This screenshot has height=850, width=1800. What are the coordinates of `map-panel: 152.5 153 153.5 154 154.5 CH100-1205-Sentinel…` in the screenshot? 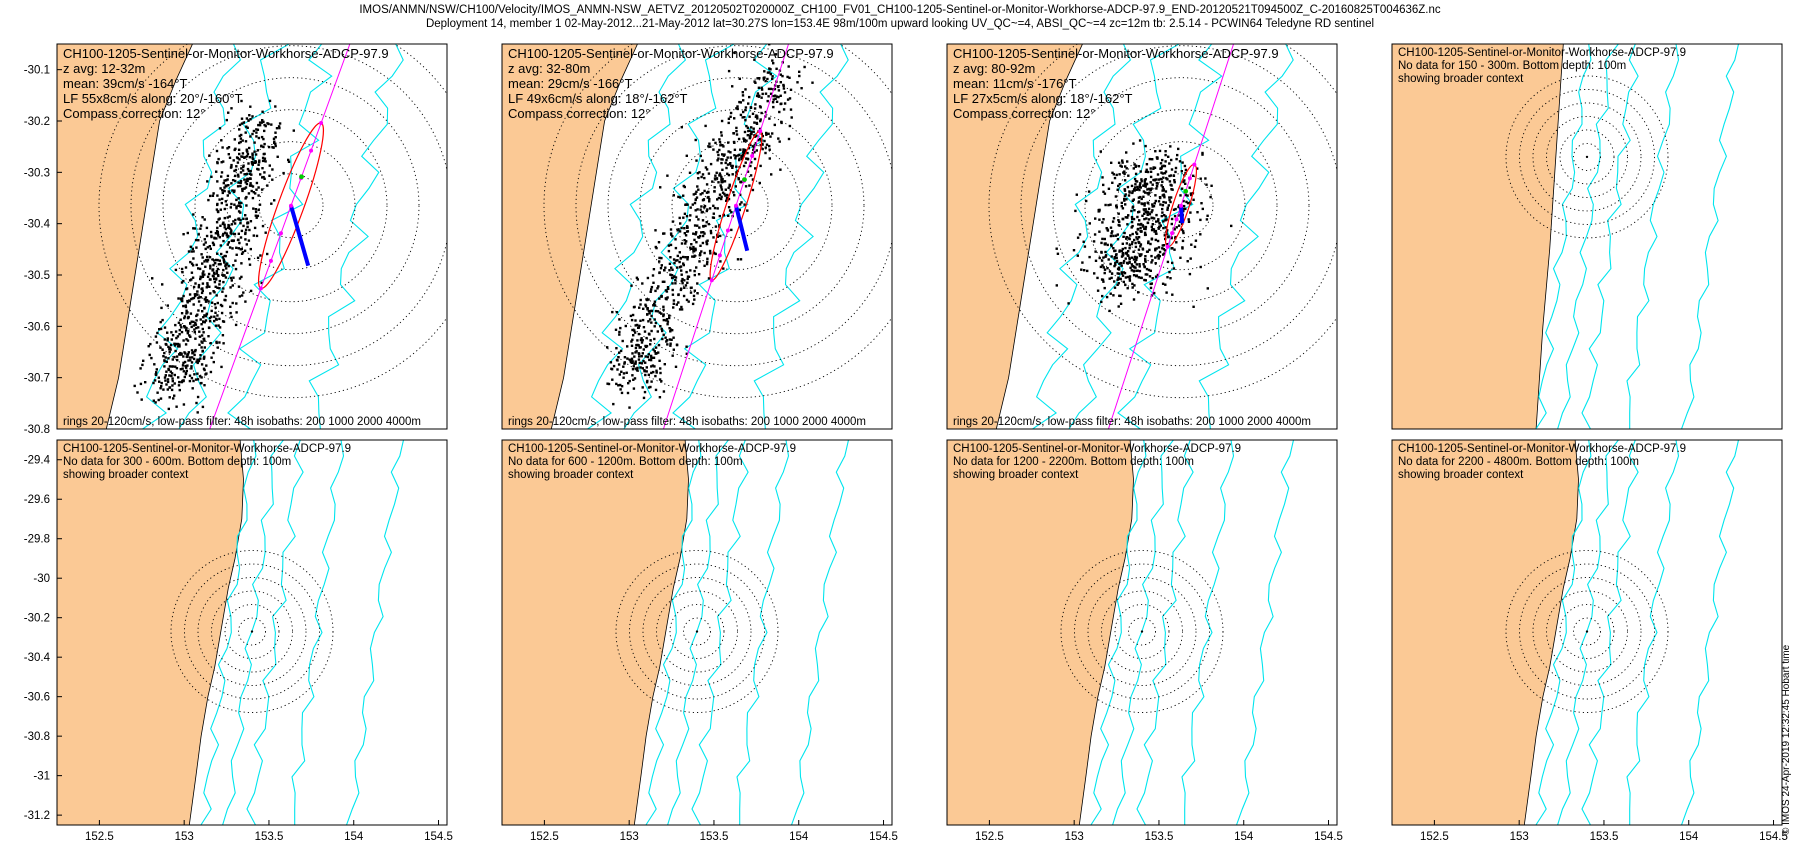 It's located at (1144, 641).